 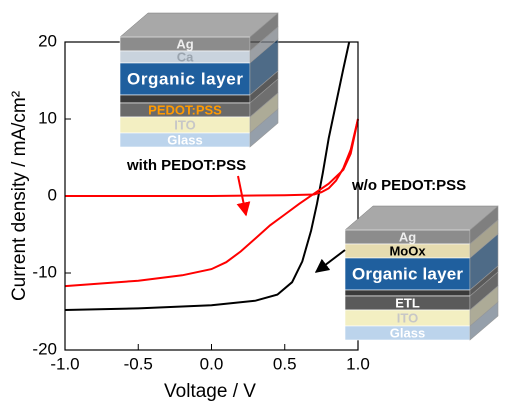 What do you see at coordinates (44, 348) in the screenshot?
I see `y-tick-label: -20` at bounding box center [44, 348].